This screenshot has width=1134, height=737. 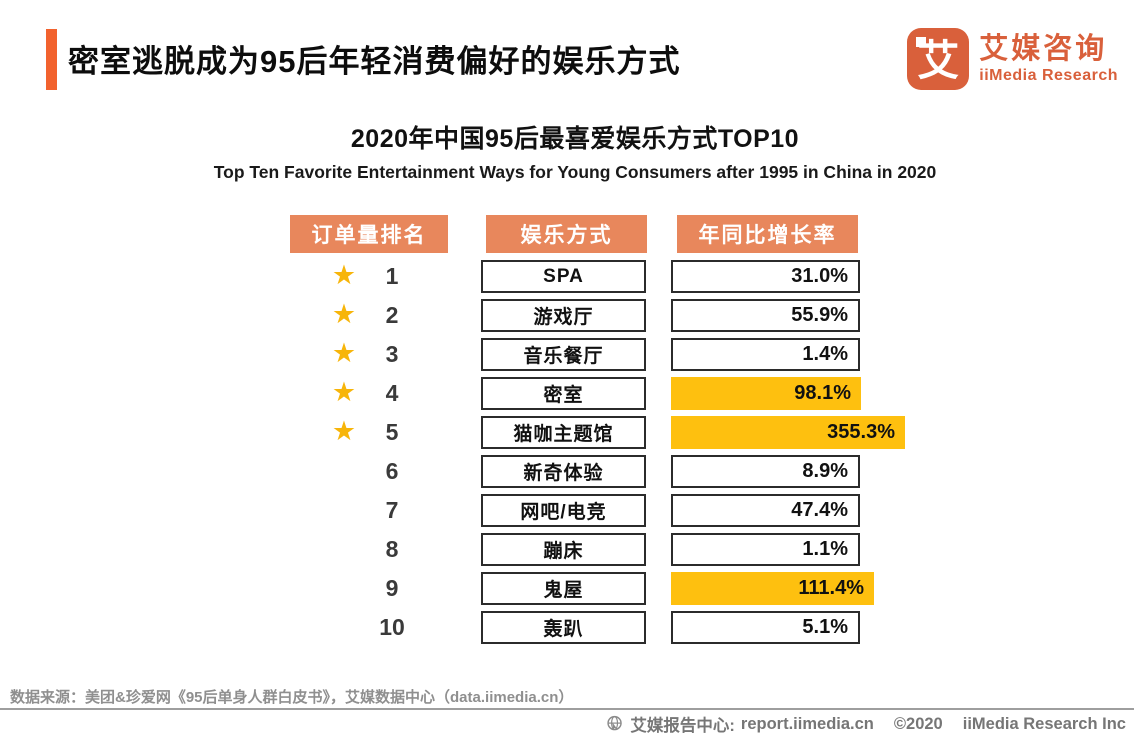 What do you see at coordinates (563, 393) in the screenshot?
I see `entertainment-name: 密室` at bounding box center [563, 393].